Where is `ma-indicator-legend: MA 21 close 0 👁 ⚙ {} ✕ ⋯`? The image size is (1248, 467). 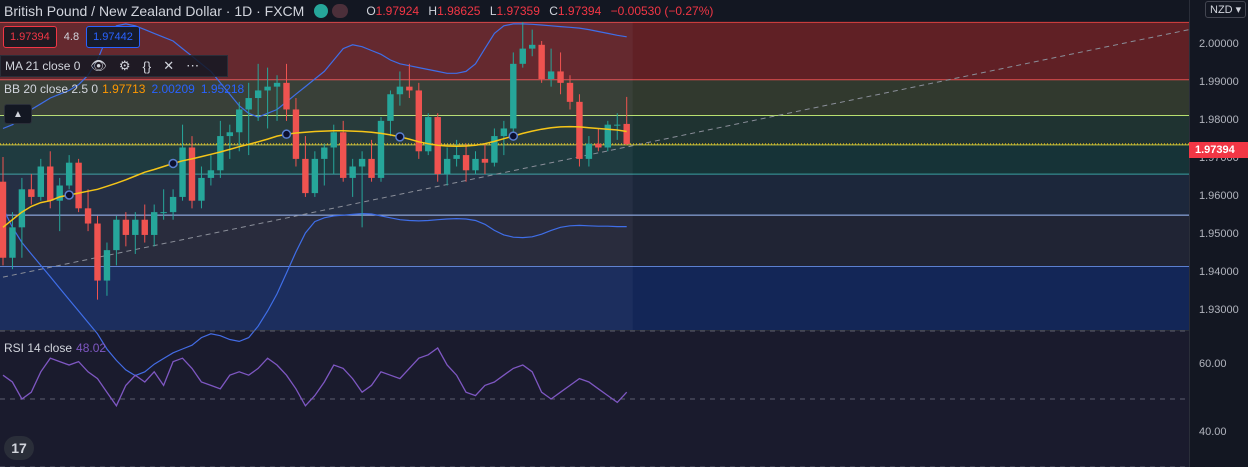
ma-indicator-legend: MA 21 close 0 👁 ⚙ {} ✕ ⋯ is located at coordinates (114, 66).